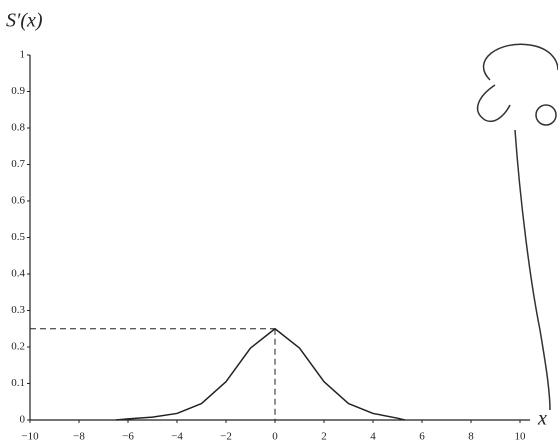 Image resolution: width=558 pixels, height=447 pixels. Describe the element at coordinates (23, 420) in the screenshot. I see `y-tick-label: 0` at that location.